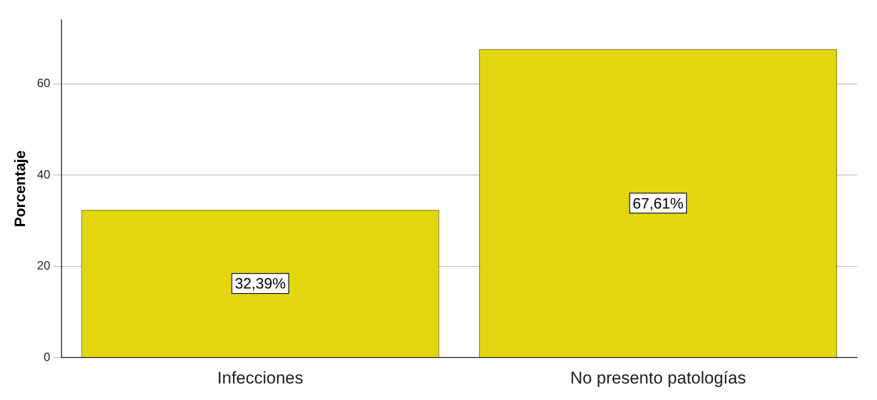 Image resolution: width=877 pixels, height=400 pixels. Describe the element at coordinates (658, 378) in the screenshot. I see `x-tick-label: No presento patologías` at that location.